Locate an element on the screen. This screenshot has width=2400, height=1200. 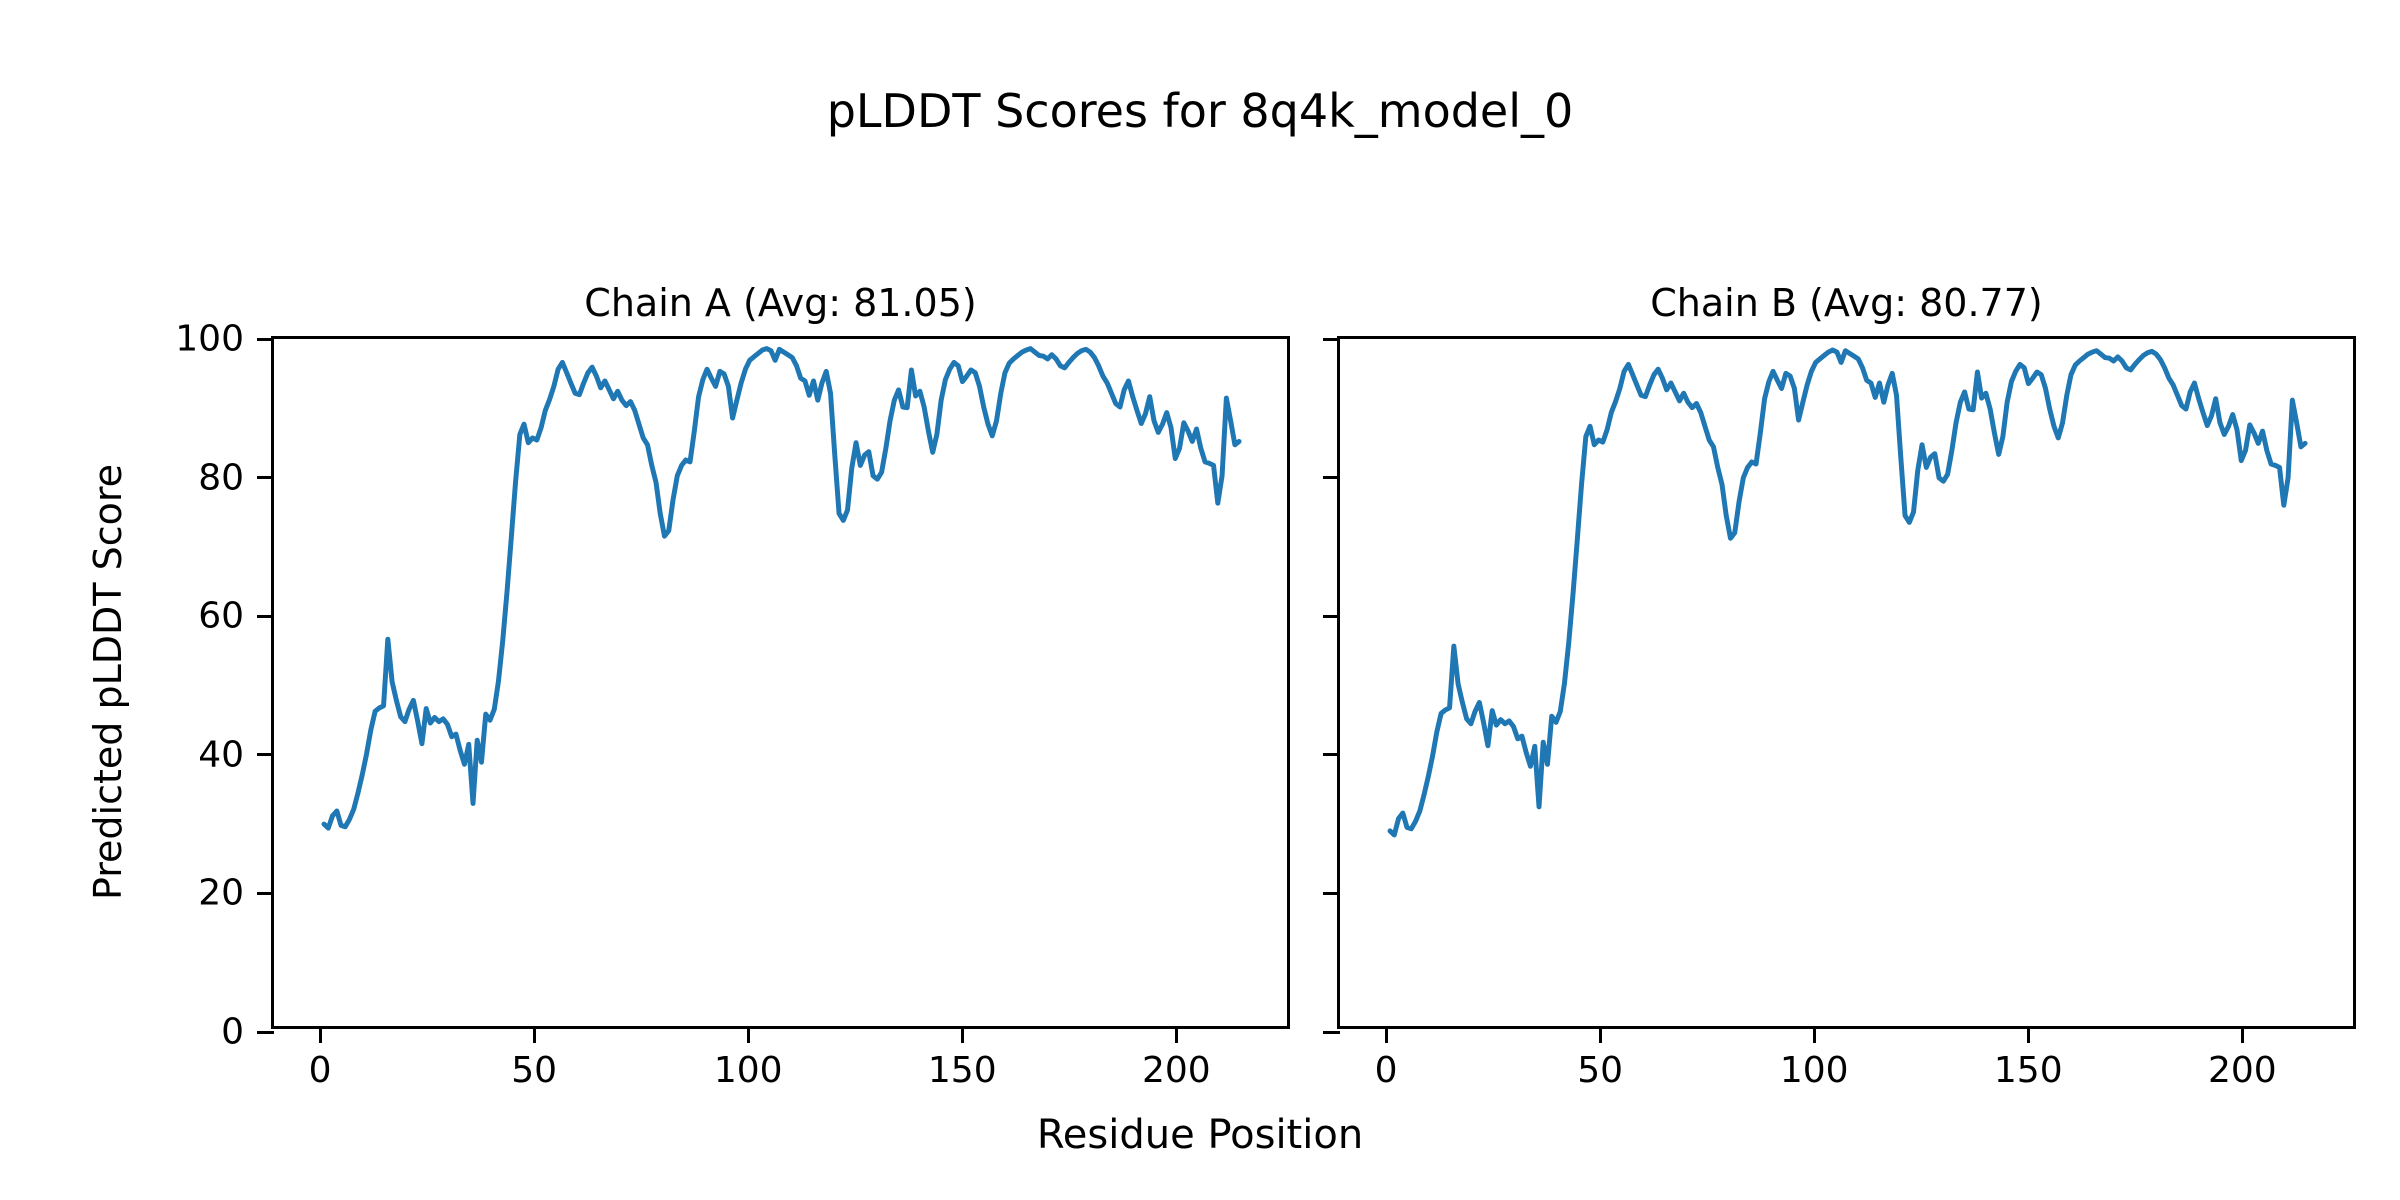
x-axis-label: Residue Position is located at coordinates (1200, 1135).